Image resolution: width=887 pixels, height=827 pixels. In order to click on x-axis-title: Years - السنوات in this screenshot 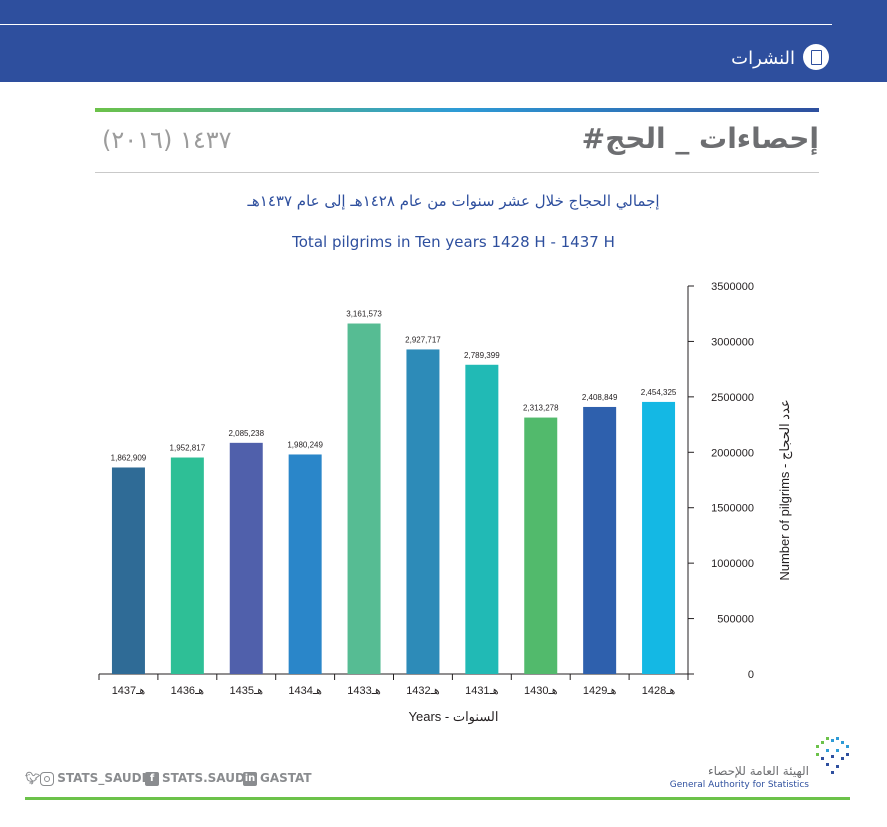, I will do `click(454, 717)`.